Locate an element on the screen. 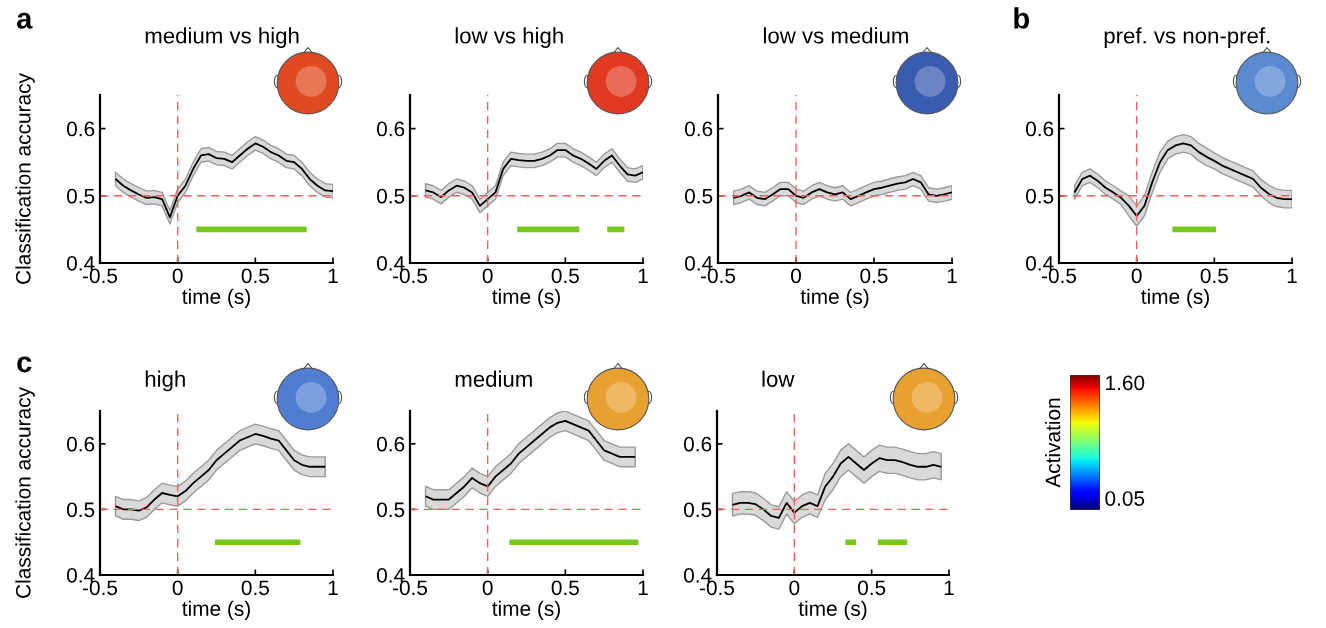 This screenshot has width=1326, height=628. chart-title: low vs high is located at coordinates (509, 37).